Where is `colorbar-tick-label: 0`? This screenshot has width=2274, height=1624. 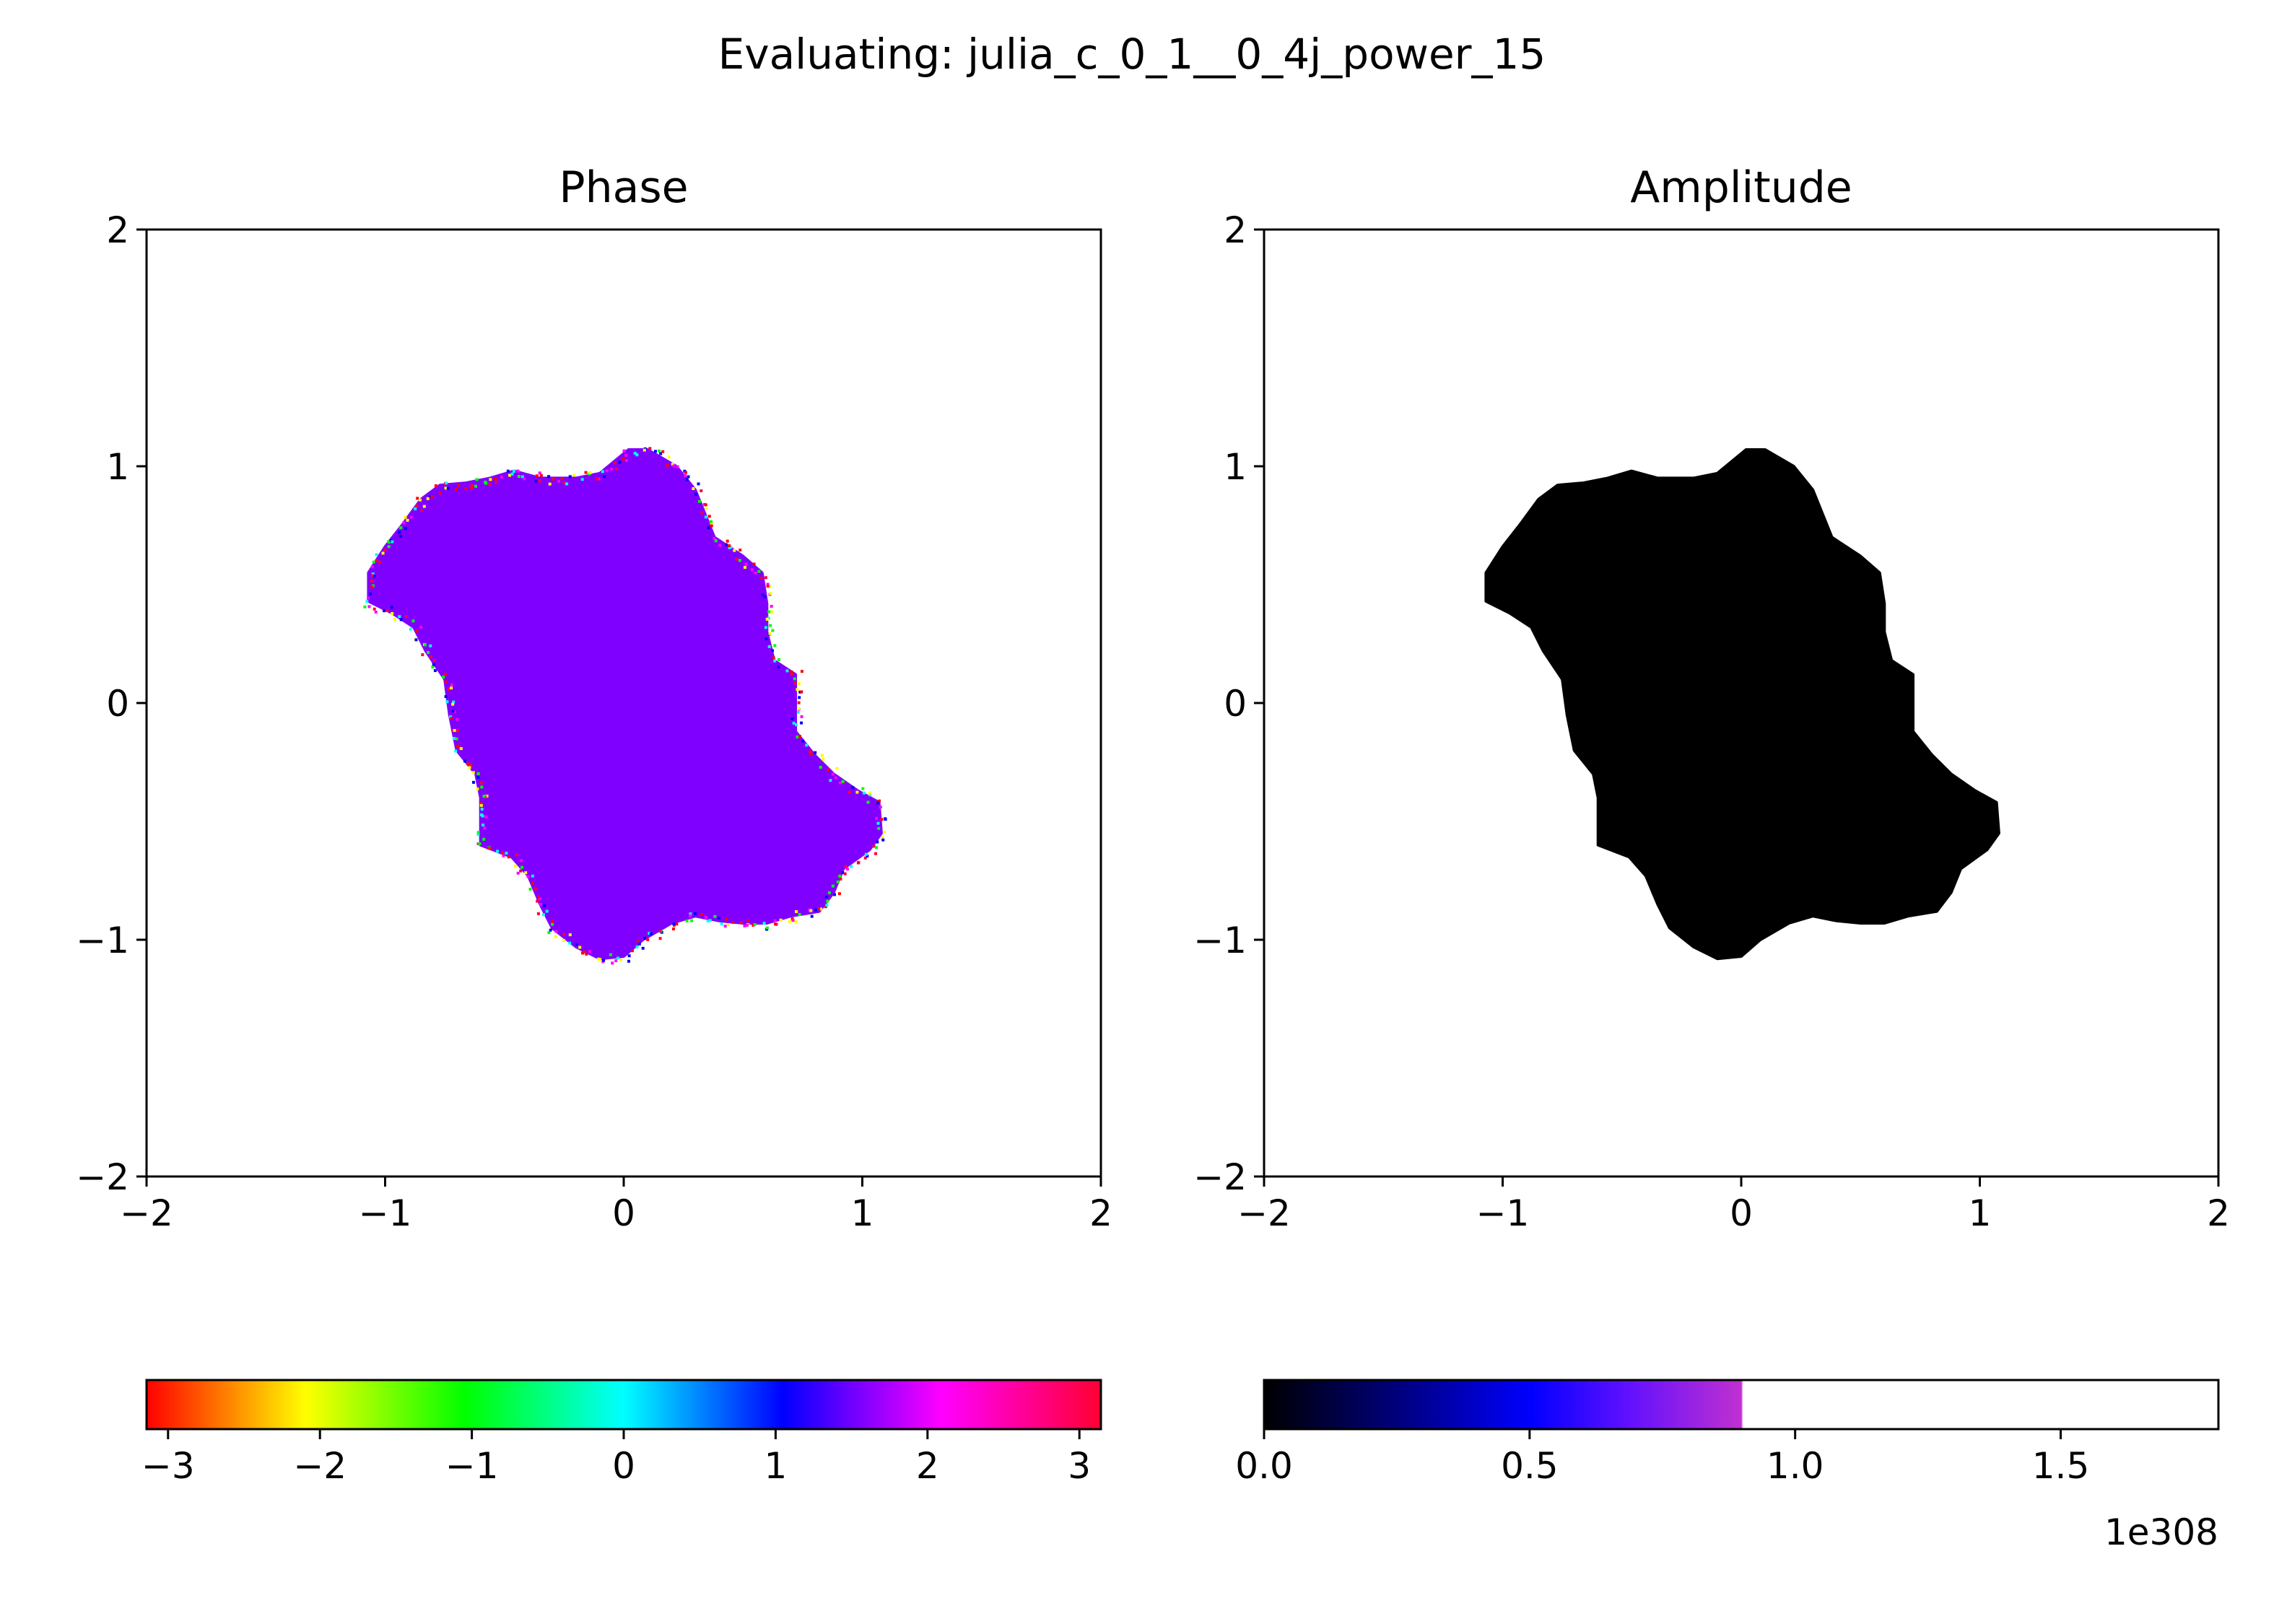
colorbar-tick-label: 0 is located at coordinates (624, 1466).